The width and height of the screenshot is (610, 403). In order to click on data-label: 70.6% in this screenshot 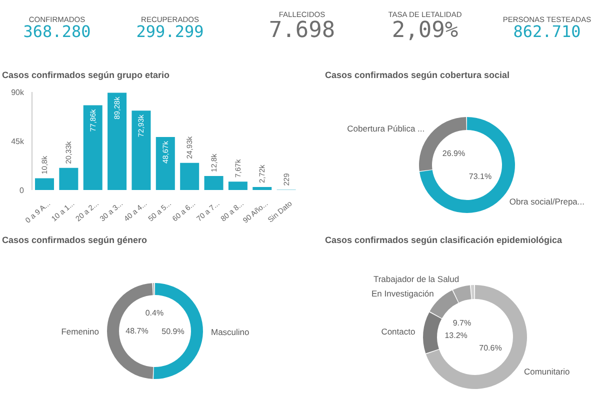, I will do `click(490, 347)`.